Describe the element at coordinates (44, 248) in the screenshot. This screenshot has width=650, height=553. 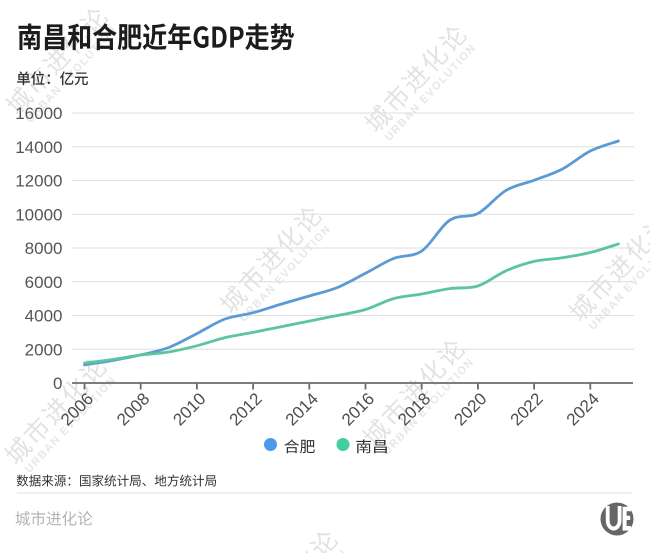
I see `svg-text: 8000` at that location.